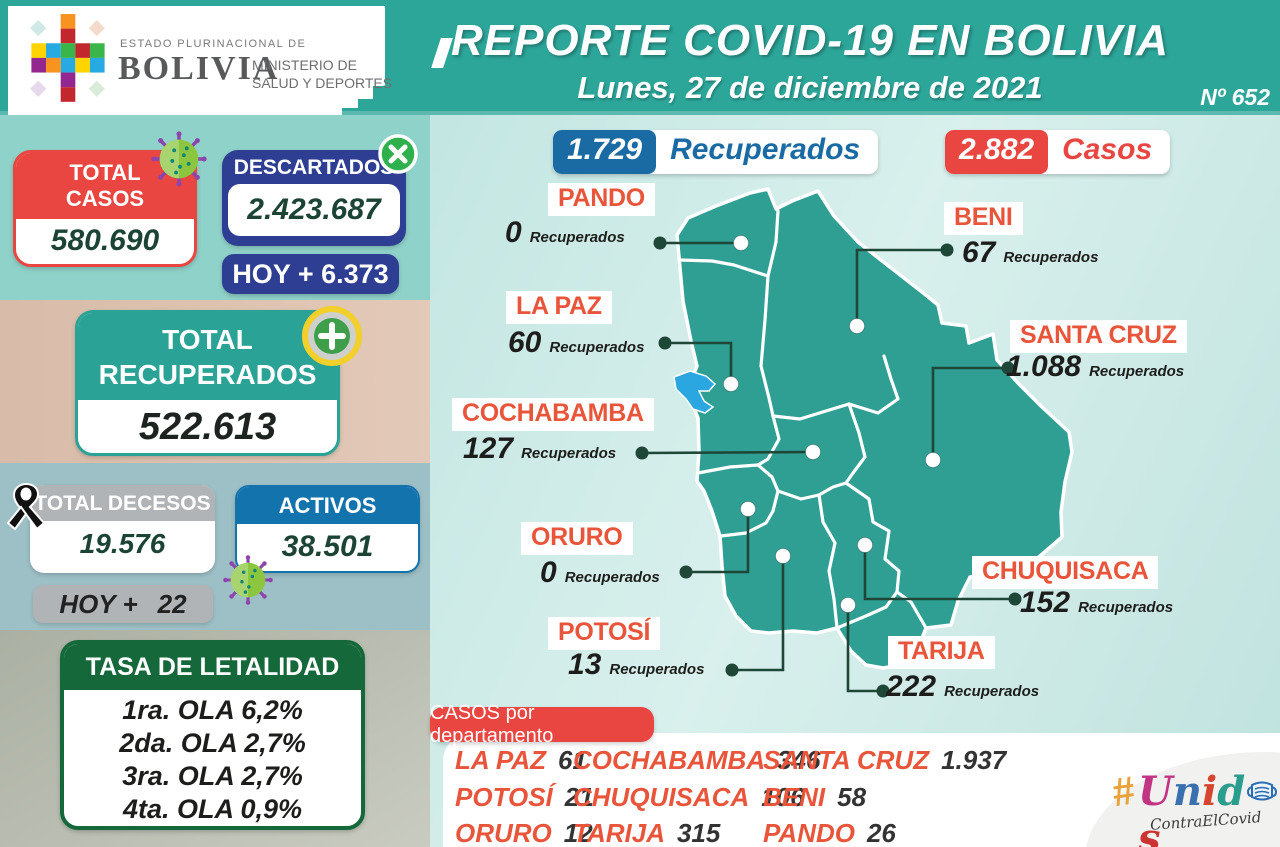 The height and width of the screenshot is (847, 1280). I want to click on activos-value: 38.501, so click(327, 546).